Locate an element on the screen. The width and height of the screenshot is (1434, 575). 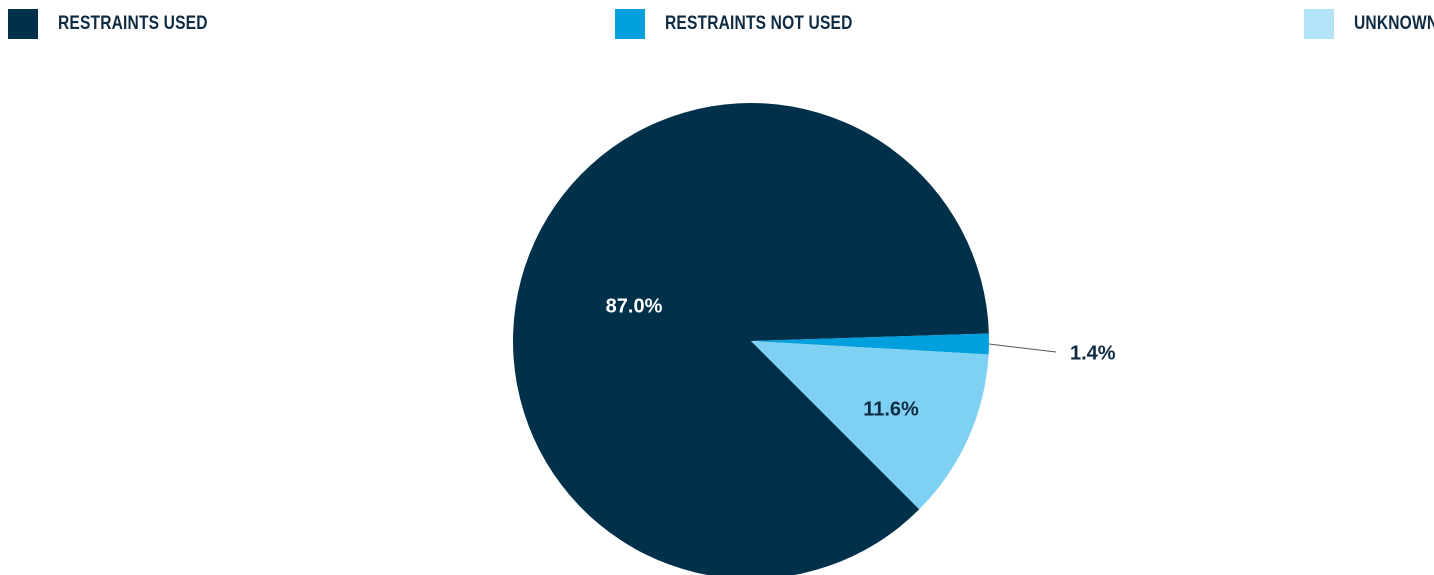
pie-slice-unknown is located at coordinates (870, 425).